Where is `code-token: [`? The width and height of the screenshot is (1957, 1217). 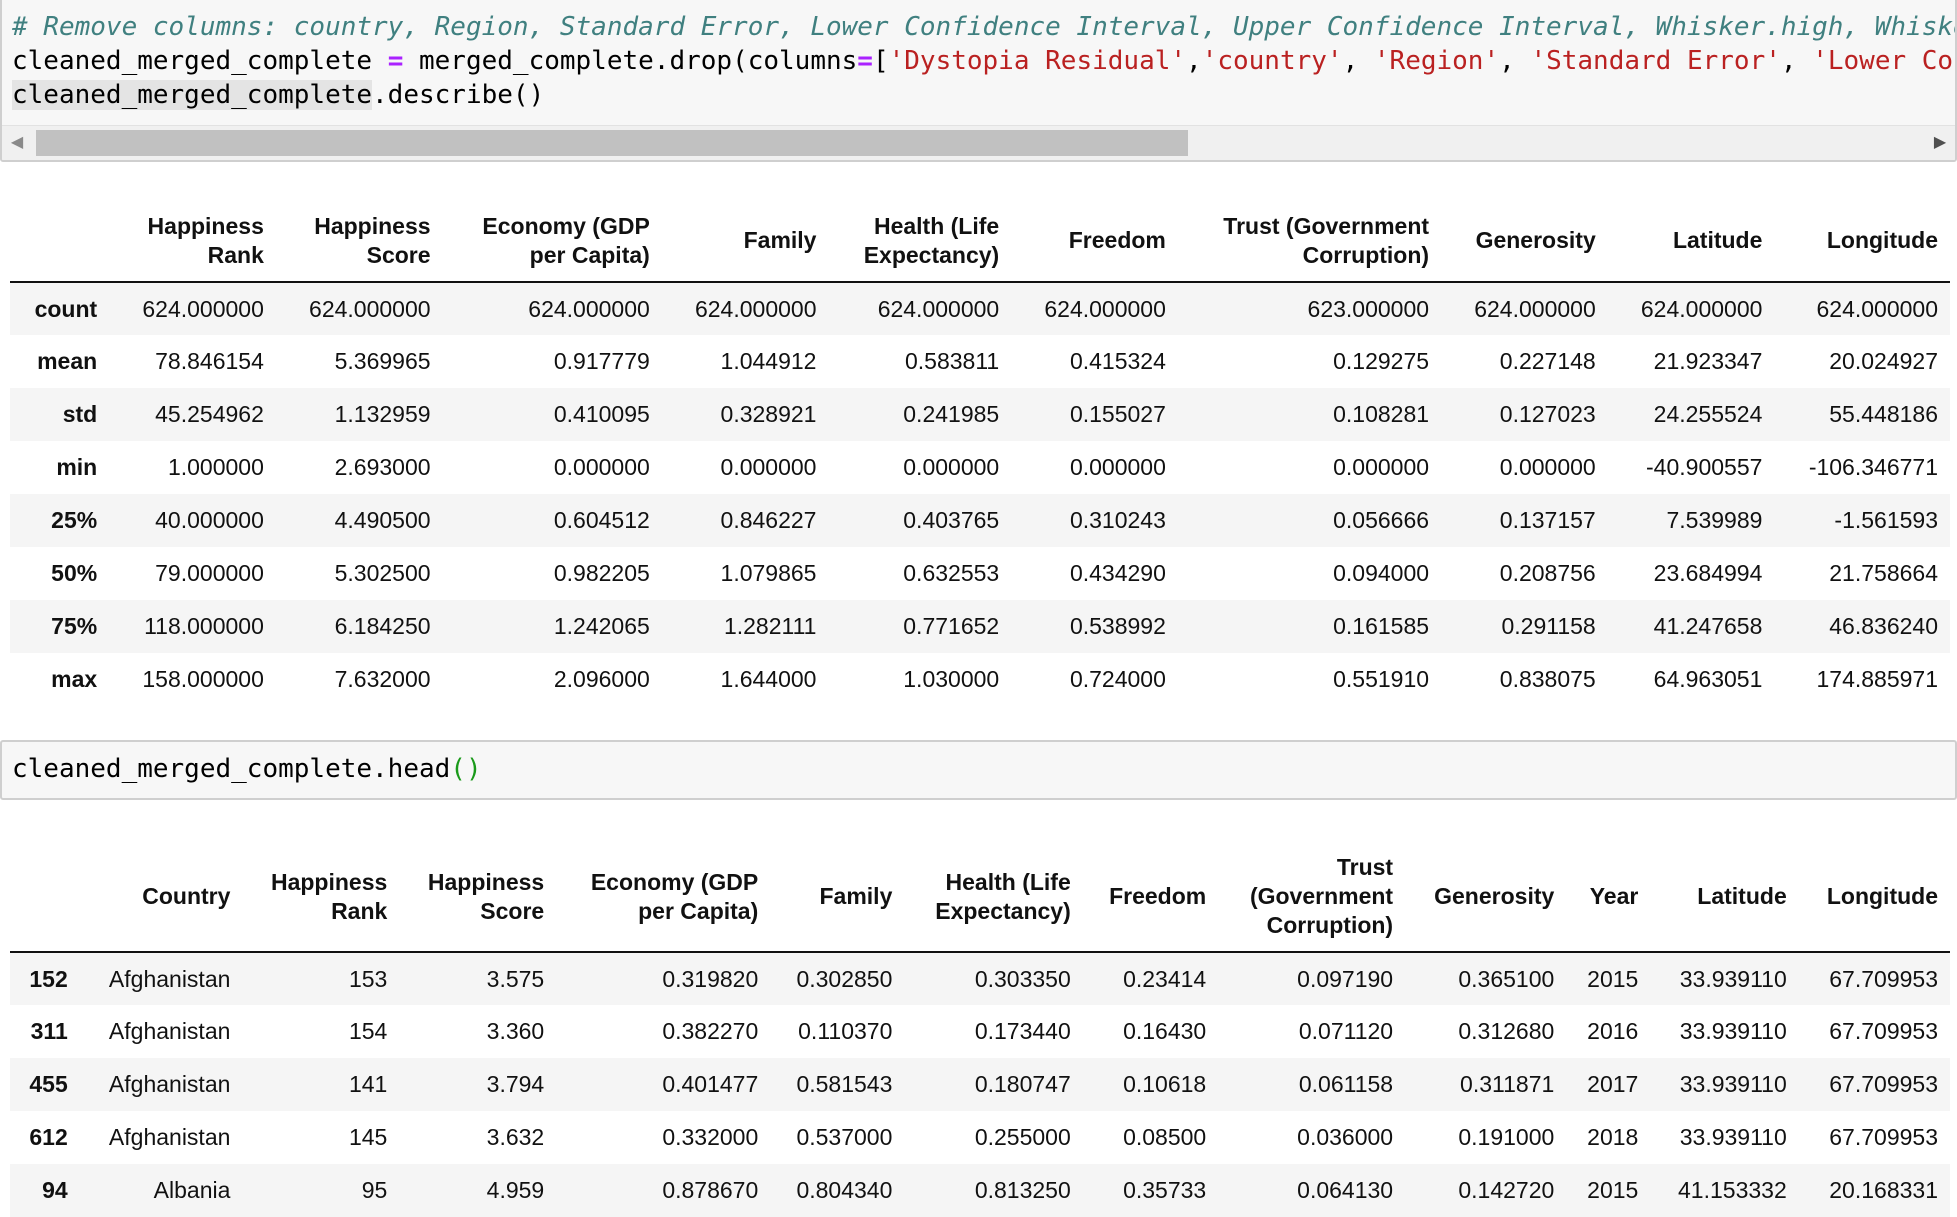
code-token: [ is located at coordinates (880, 61).